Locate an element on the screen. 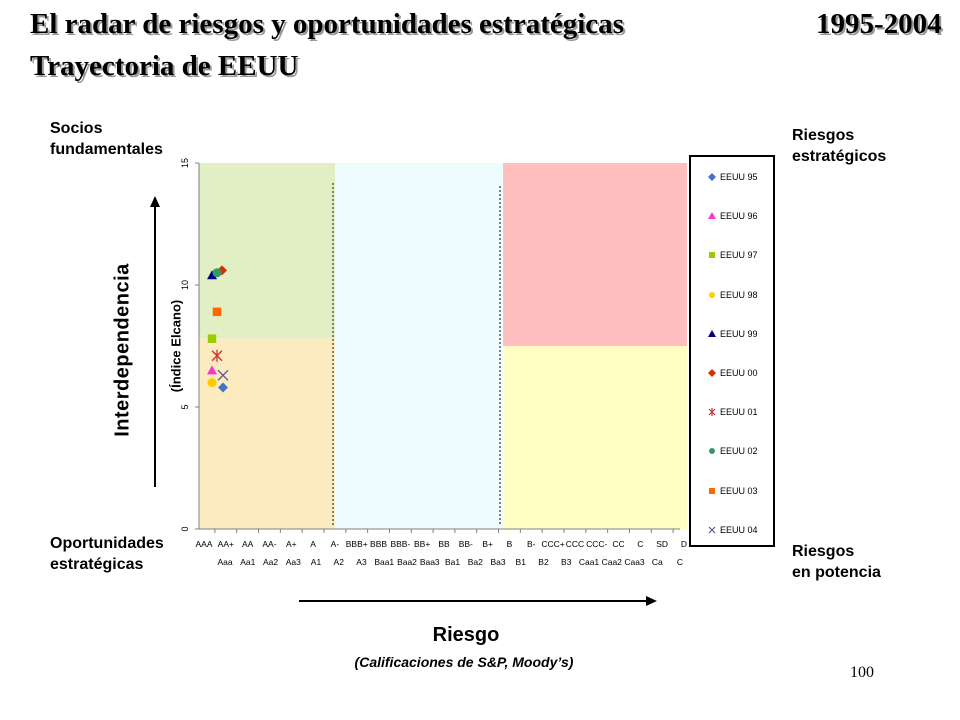 The height and width of the screenshot is (720, 960). y-axis-sublabel: (Índice Elcano) is located at coordinates (176, 346).